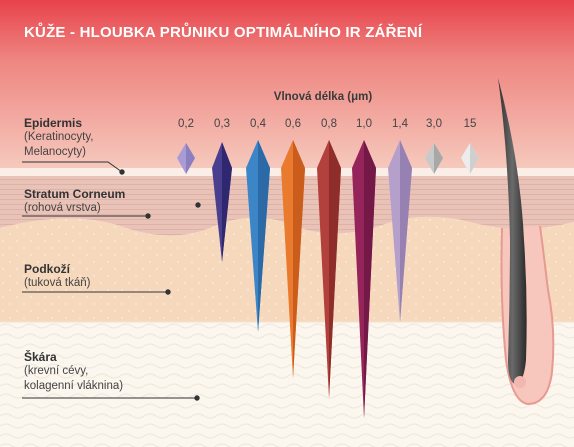 The width and height of the screenshot is (574, 447). I want to click on wavelength-label: 3,0, so click(434, 124).